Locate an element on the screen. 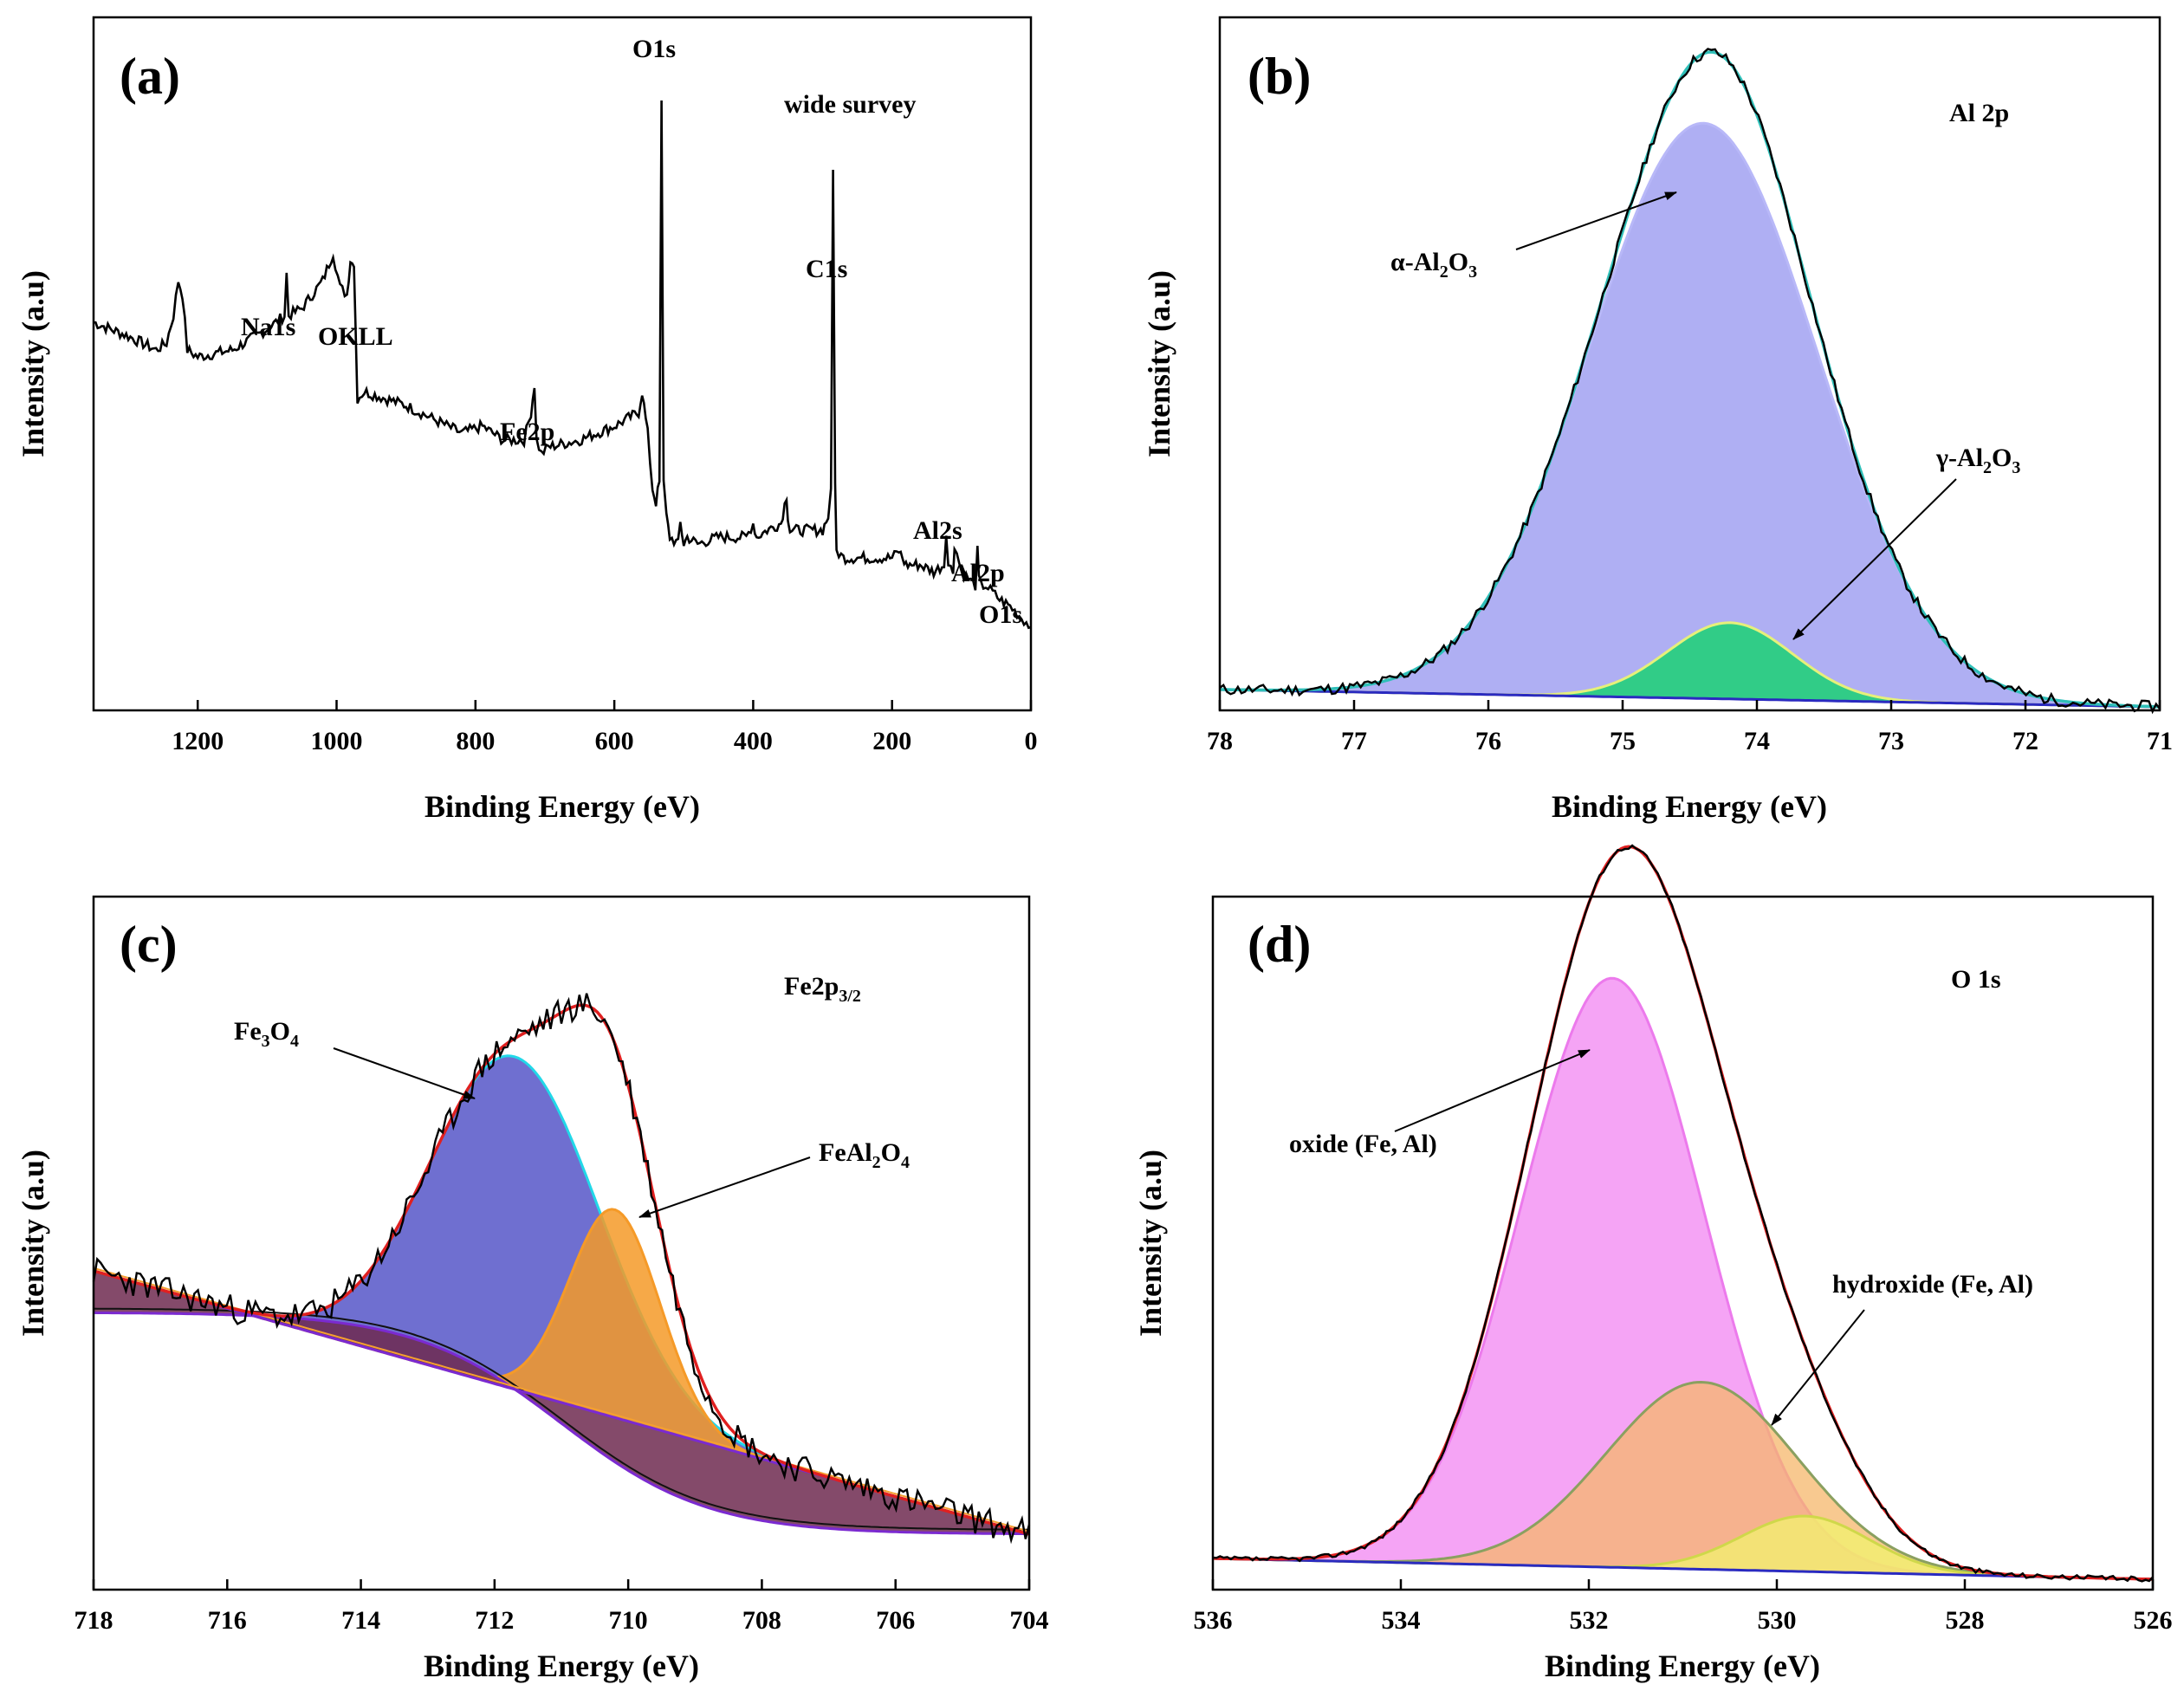 This screenshot has height=1704, width=2184. arrow-fe3o4 is located at coordinates (404, 1073).